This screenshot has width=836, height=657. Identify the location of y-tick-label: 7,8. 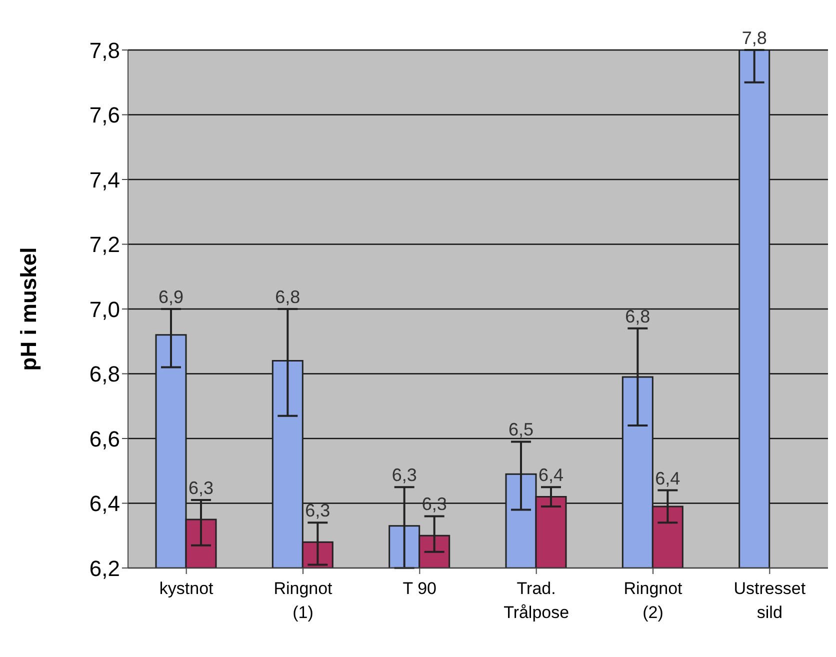
(104, 50).